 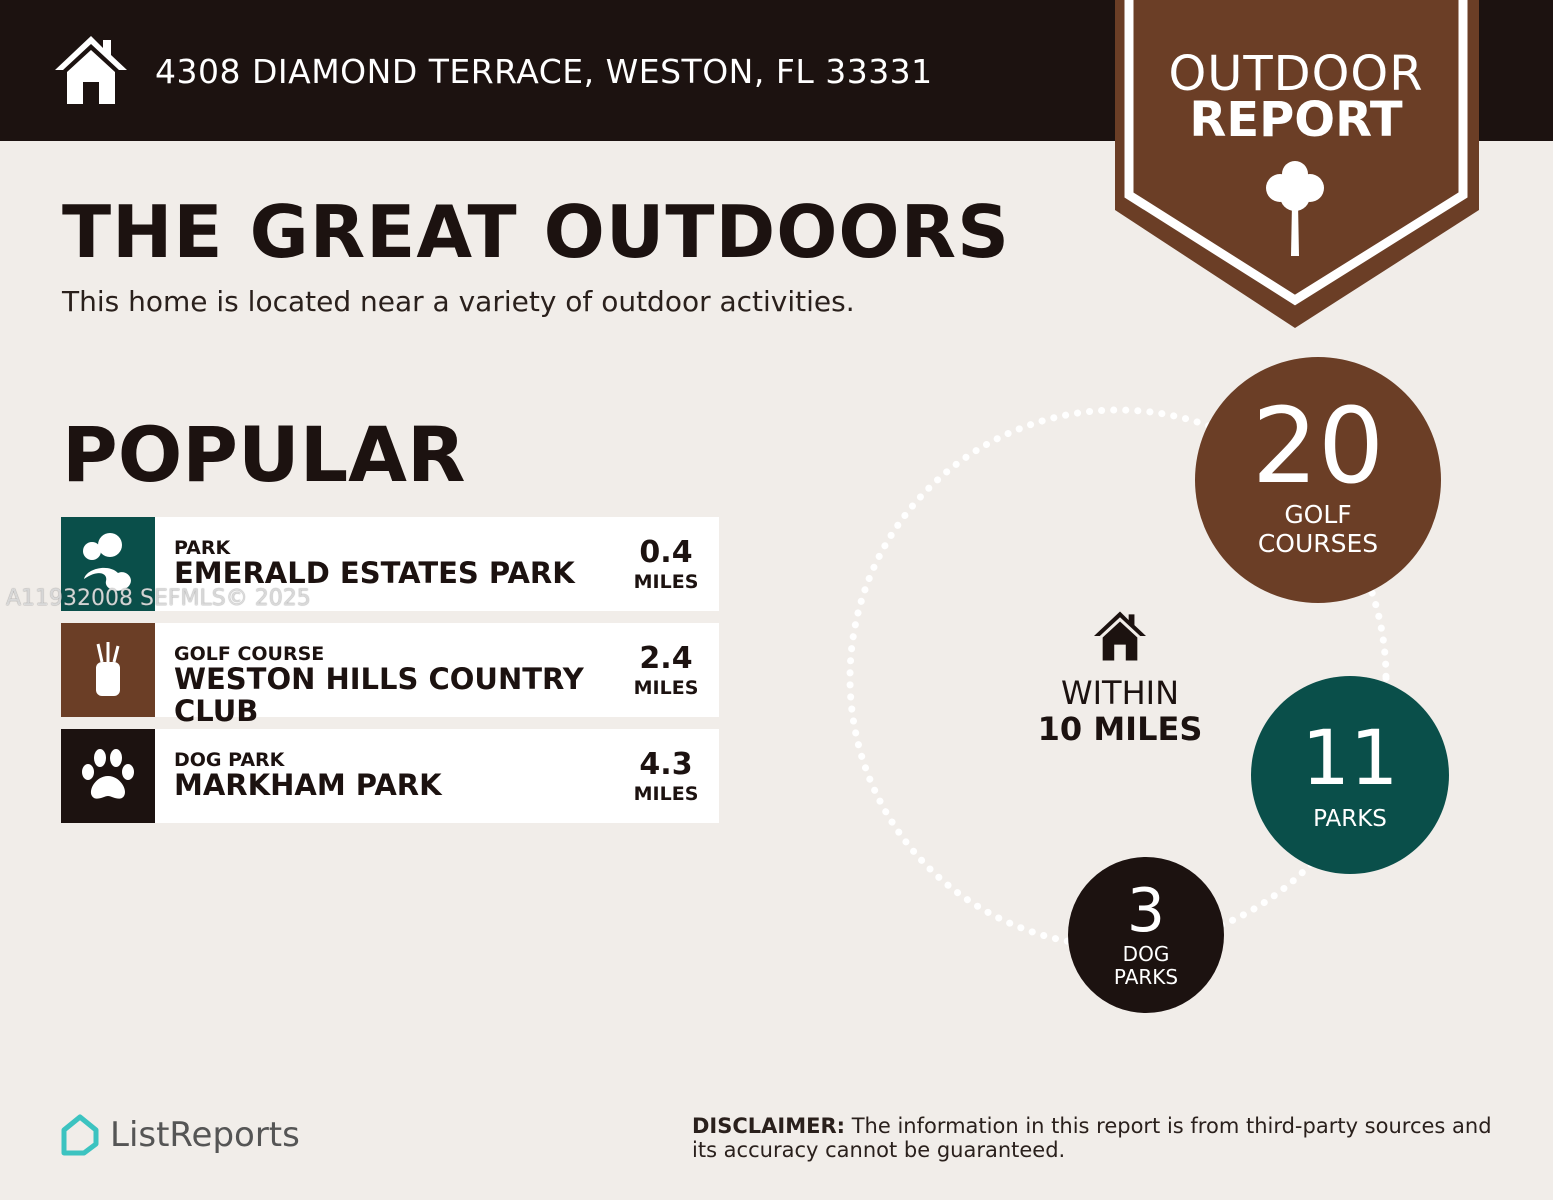 I want to click on list-item-park: PARK EMERALD ESTATES PARK 0.4 MILES, so click(x=390, y=564).